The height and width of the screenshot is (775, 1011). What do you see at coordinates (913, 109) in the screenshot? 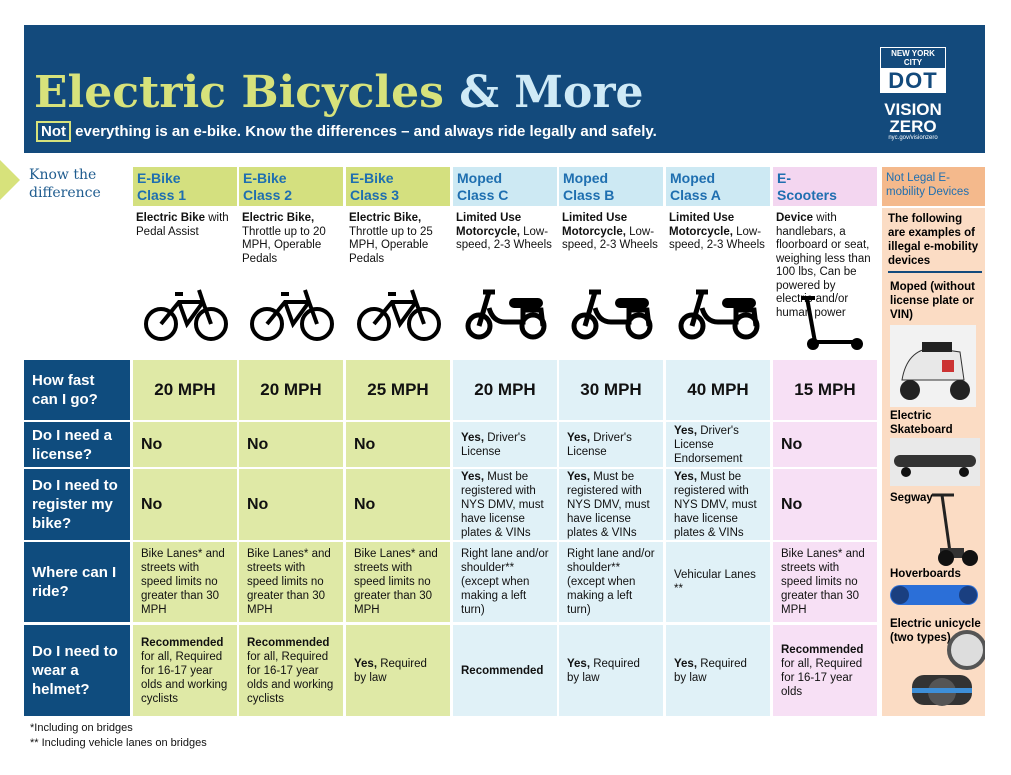
I see `vision: VISION` at bounding box center [913, 109].